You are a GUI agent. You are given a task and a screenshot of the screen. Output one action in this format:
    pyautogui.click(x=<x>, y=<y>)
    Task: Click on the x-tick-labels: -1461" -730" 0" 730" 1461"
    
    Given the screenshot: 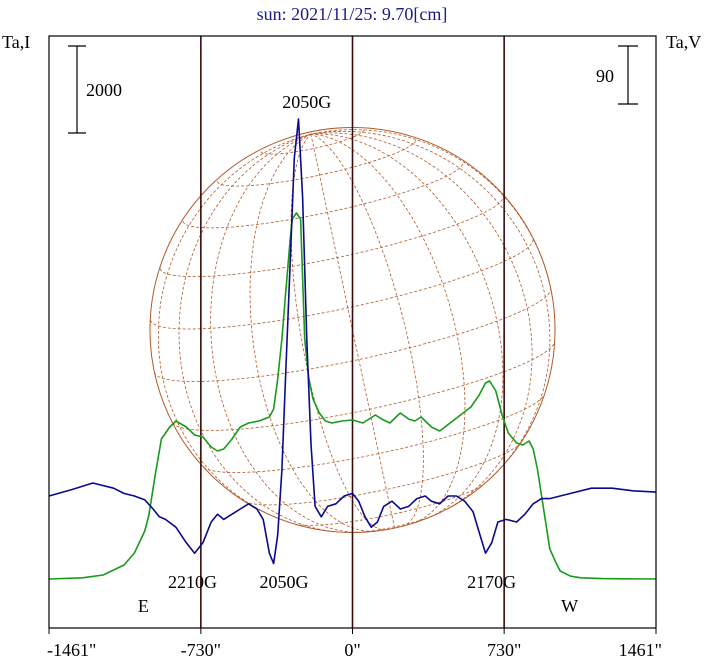 What is the action you would take?
    pyautogui.click(x=354, y=644)
    